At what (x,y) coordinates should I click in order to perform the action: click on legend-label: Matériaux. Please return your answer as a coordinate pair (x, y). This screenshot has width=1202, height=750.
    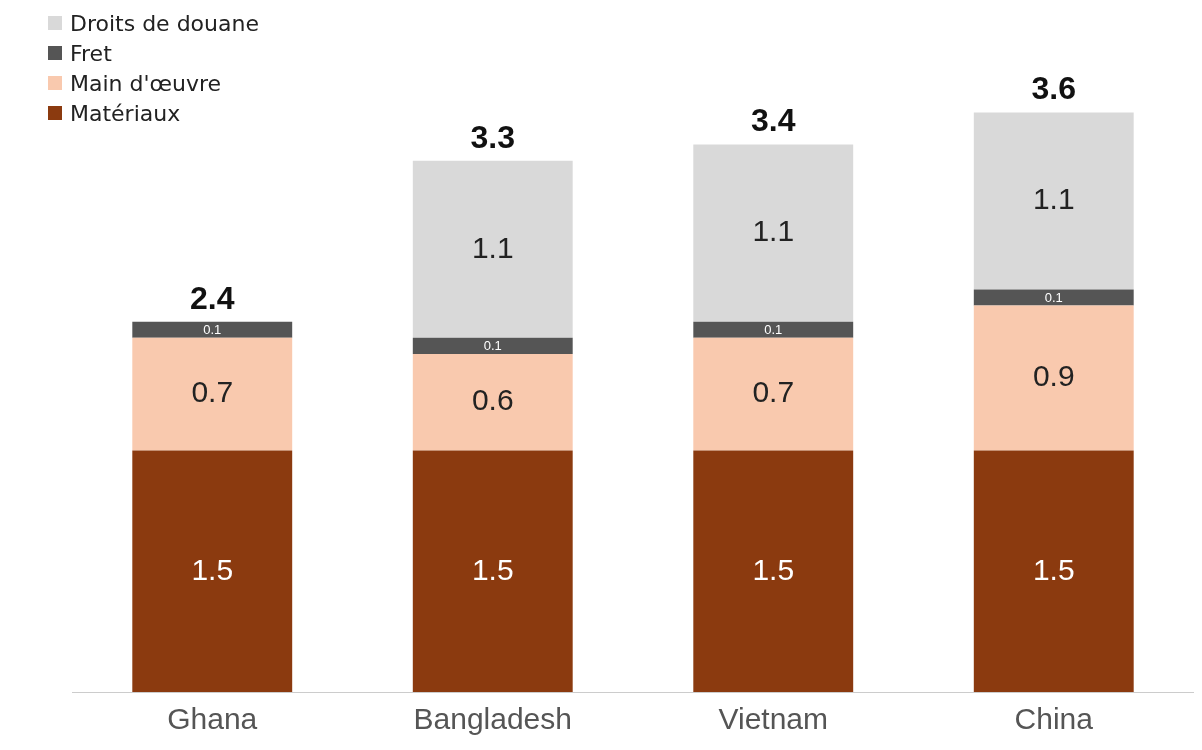
    Looking at the image, I should click on (125, 113).